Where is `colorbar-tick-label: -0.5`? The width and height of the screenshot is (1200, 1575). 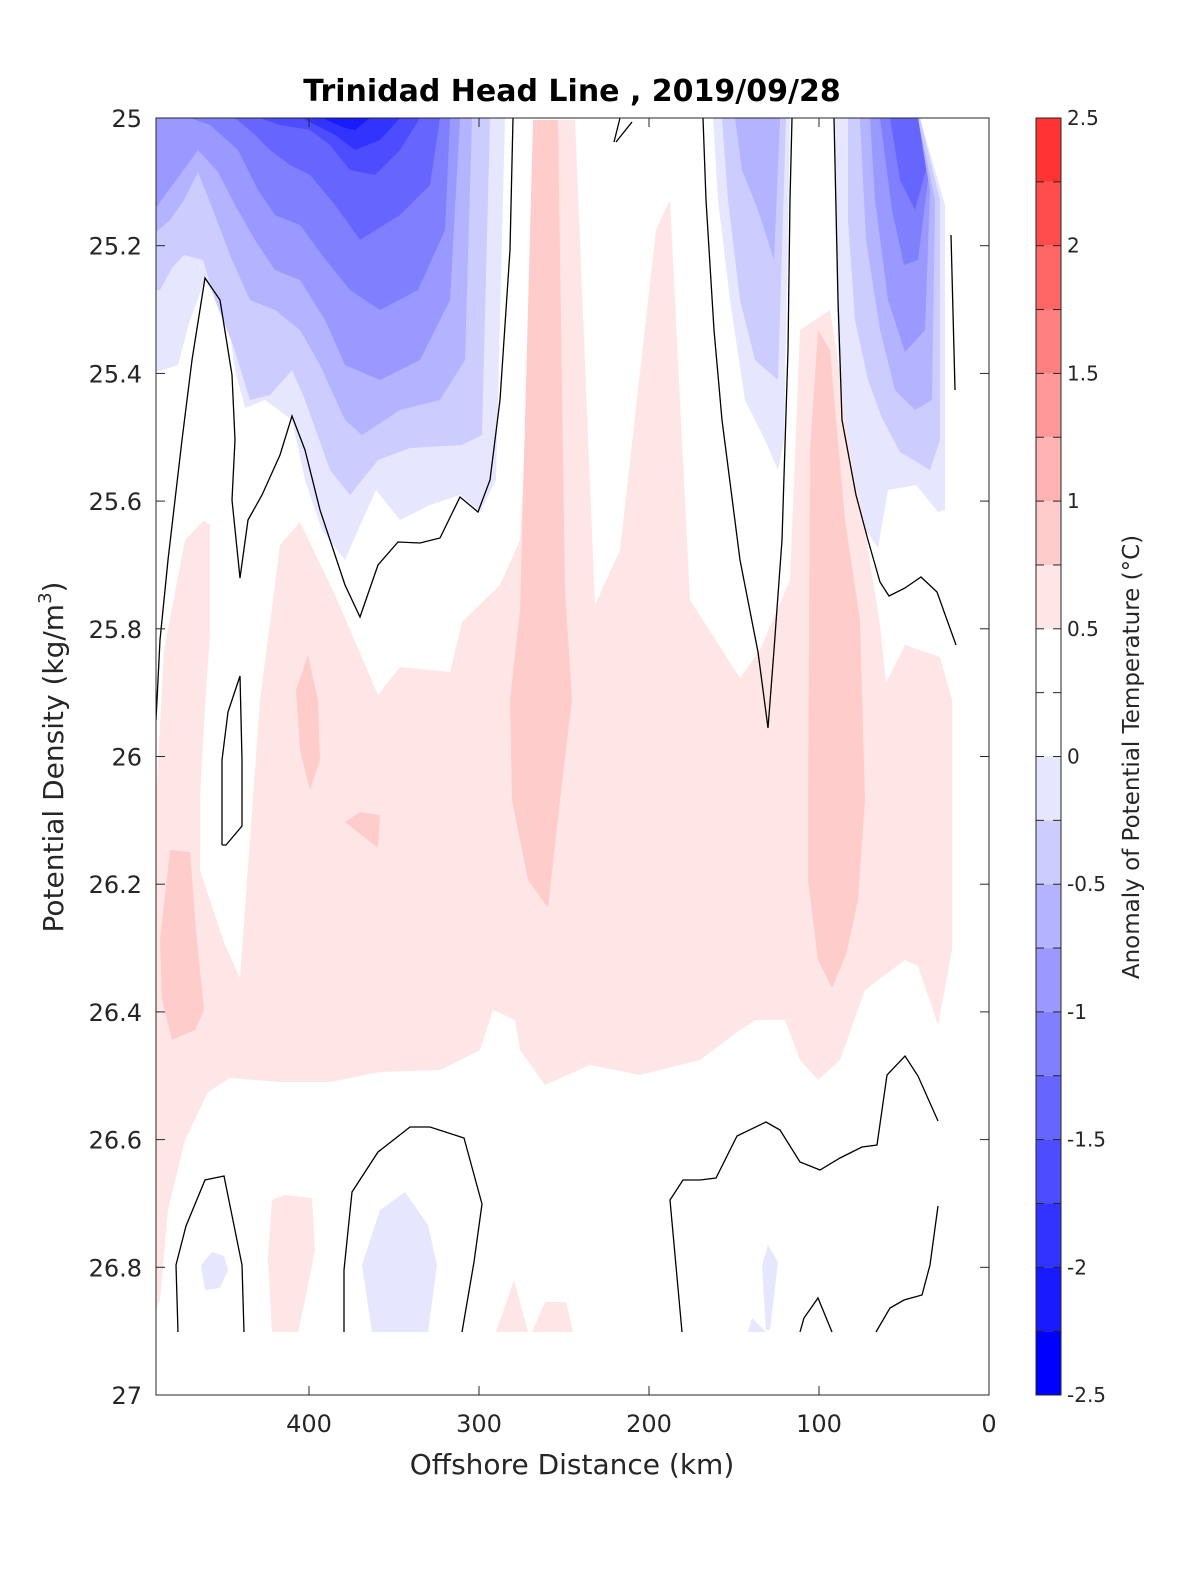 colorbar-tick-label: -0.5 is located at coordinates (1086, 884).